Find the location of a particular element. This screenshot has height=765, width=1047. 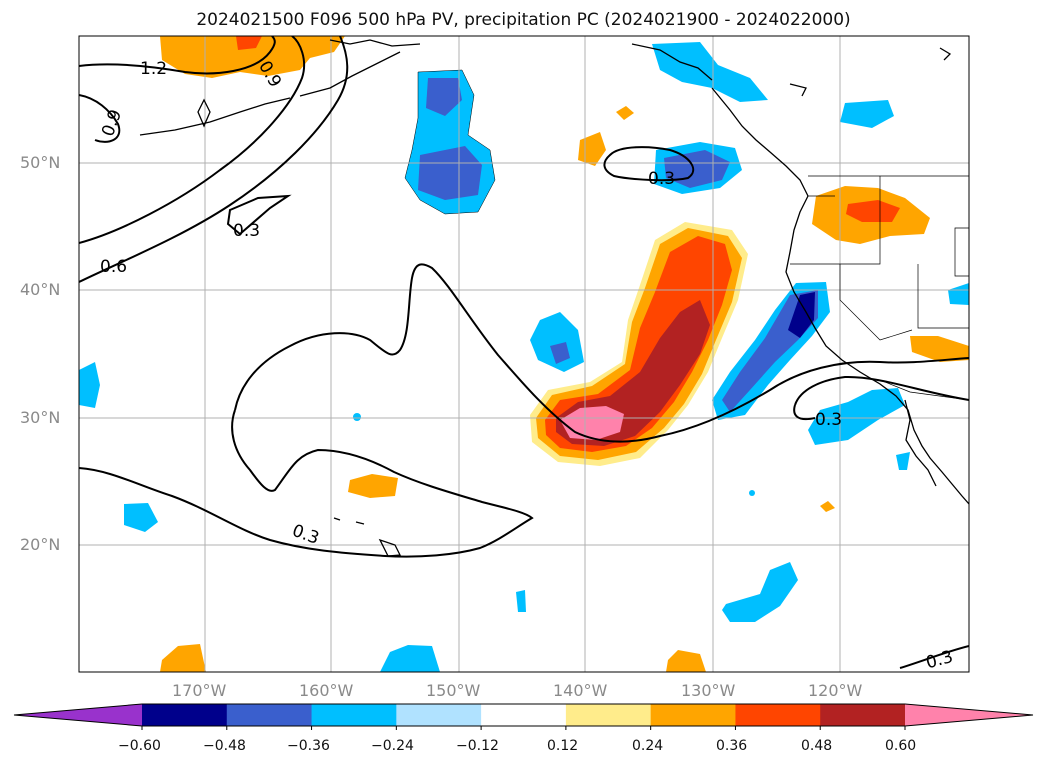

lon-label-150w: 150°W is located at coordinates (453, 690).